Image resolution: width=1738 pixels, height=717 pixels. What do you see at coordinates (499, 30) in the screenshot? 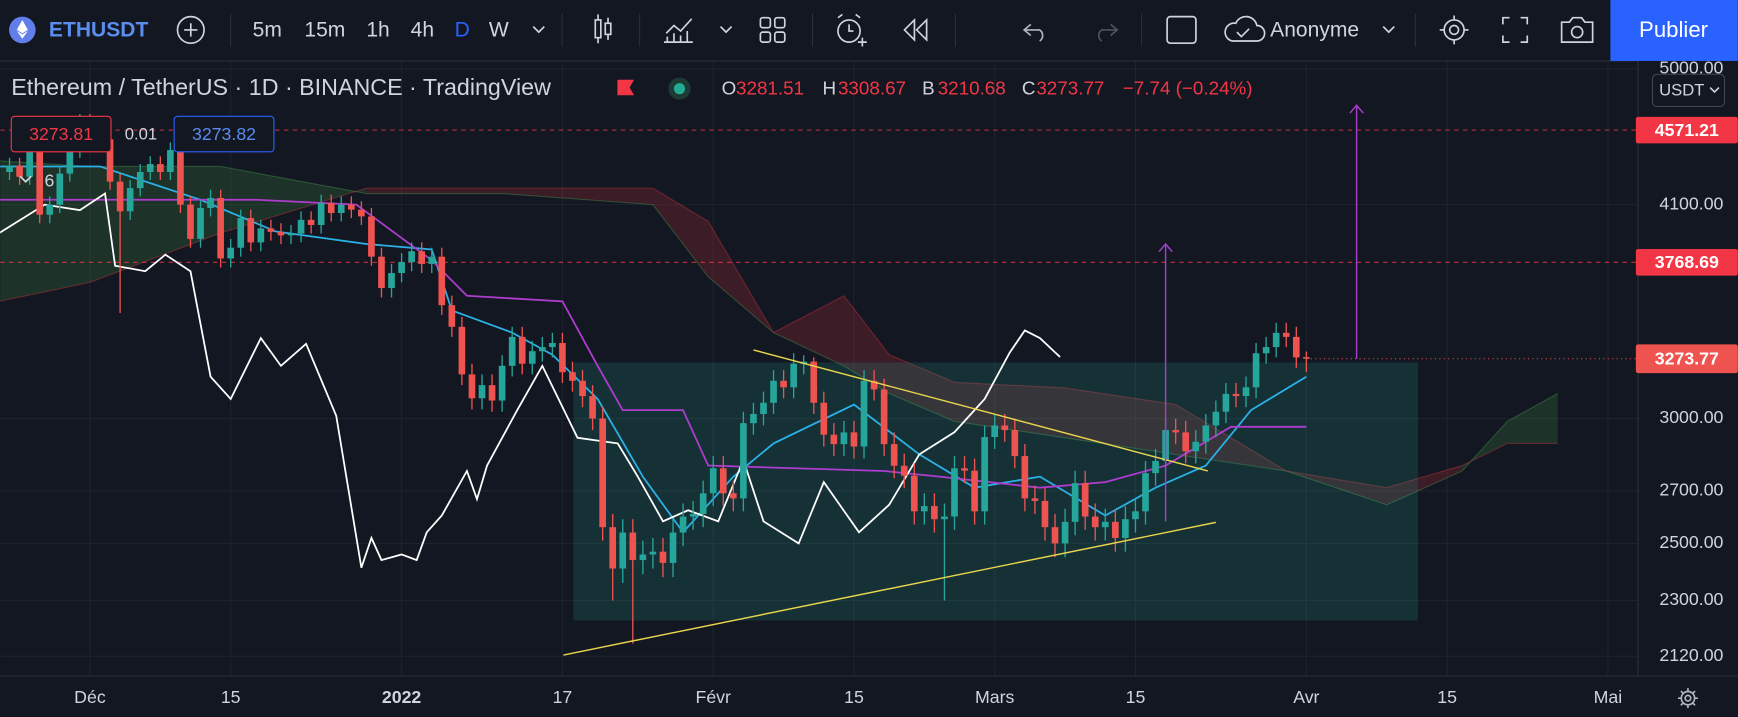
I see `interval: W` at bounding box center [499, 30].